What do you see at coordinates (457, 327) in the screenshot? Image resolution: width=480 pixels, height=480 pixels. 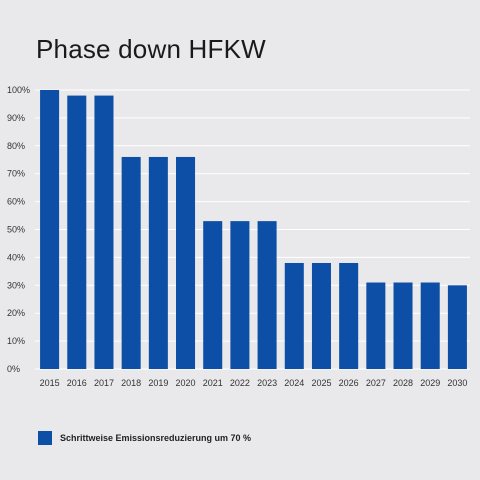 I see `bar-2030` at bounding box center [457, 327].